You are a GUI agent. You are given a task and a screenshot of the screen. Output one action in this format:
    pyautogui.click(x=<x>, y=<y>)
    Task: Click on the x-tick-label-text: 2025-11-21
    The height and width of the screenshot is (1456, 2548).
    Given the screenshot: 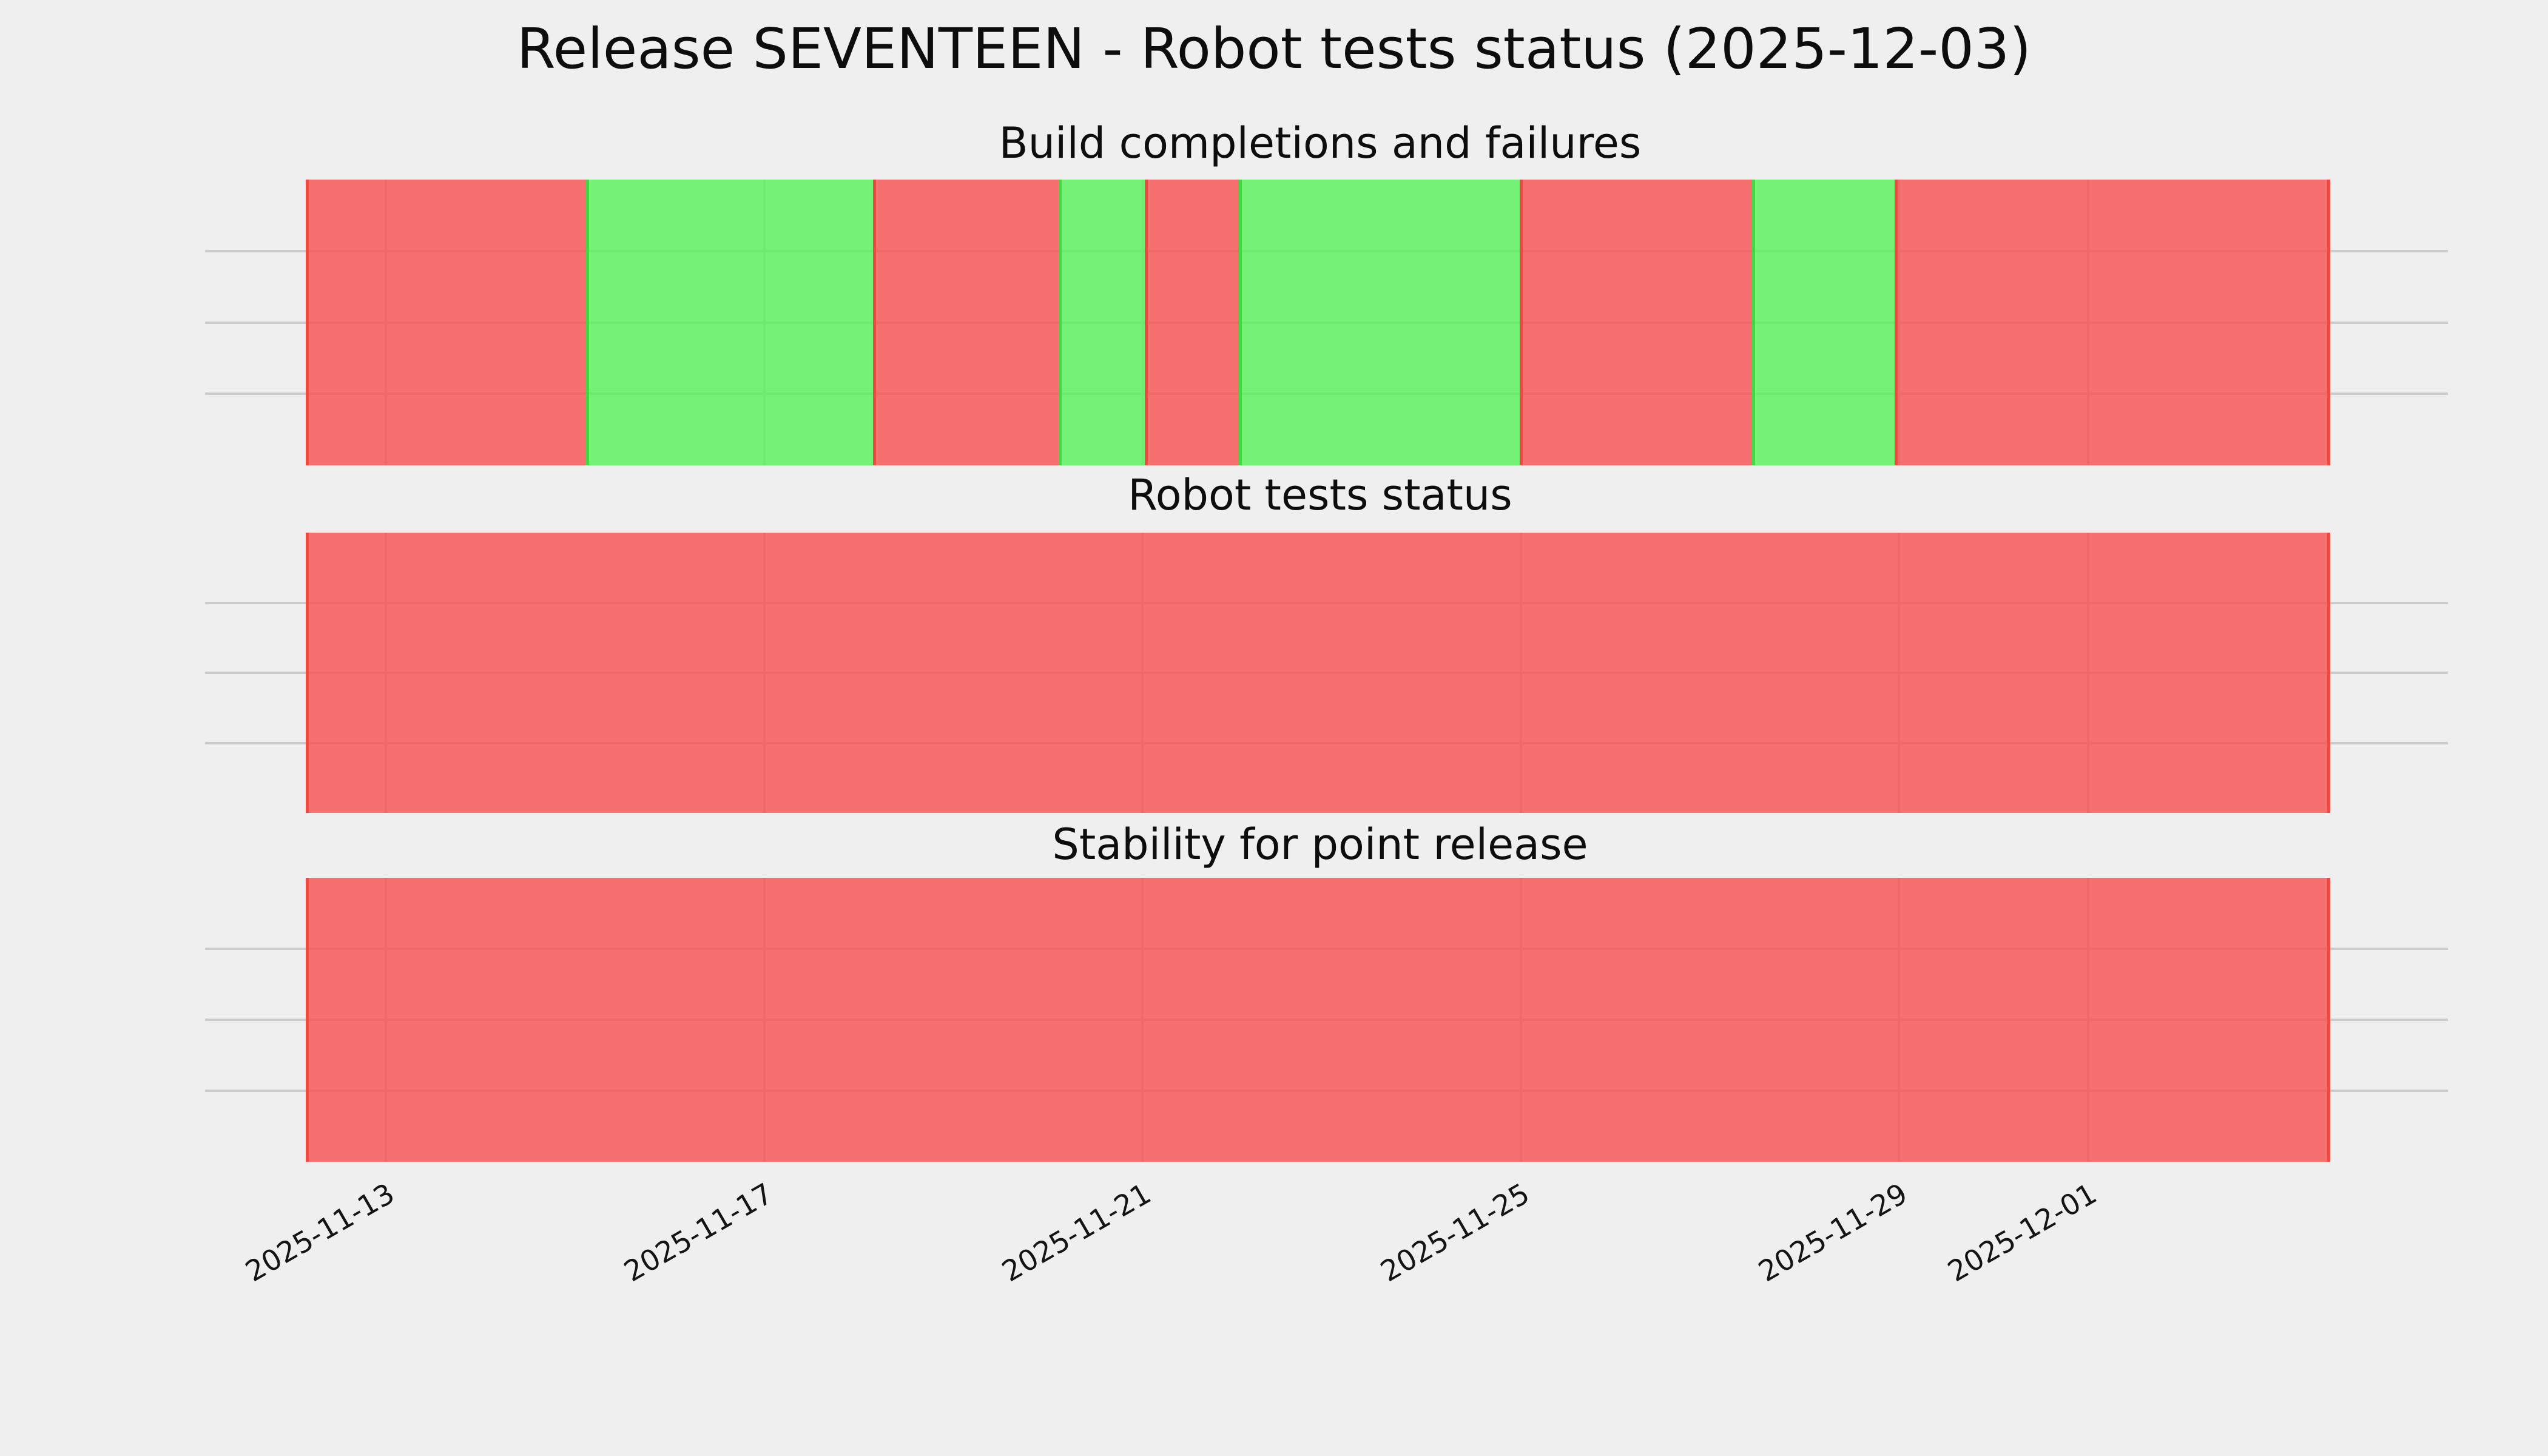 What is the action you would take?
    pyautogui.click(x=1076, y=1233)
    